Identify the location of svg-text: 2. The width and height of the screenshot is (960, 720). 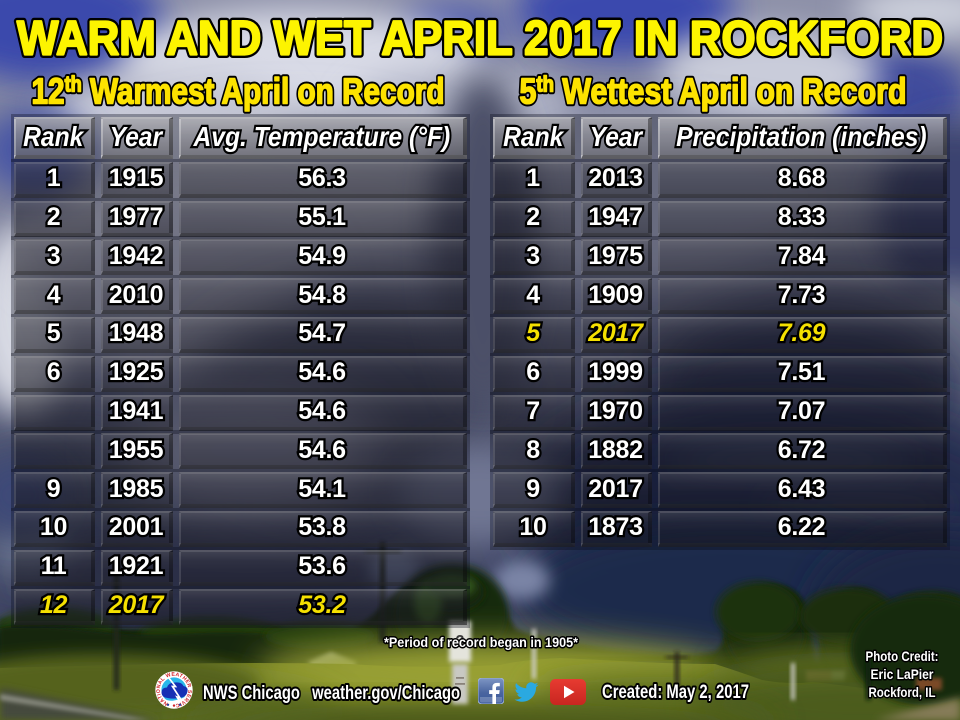
(460, 641).